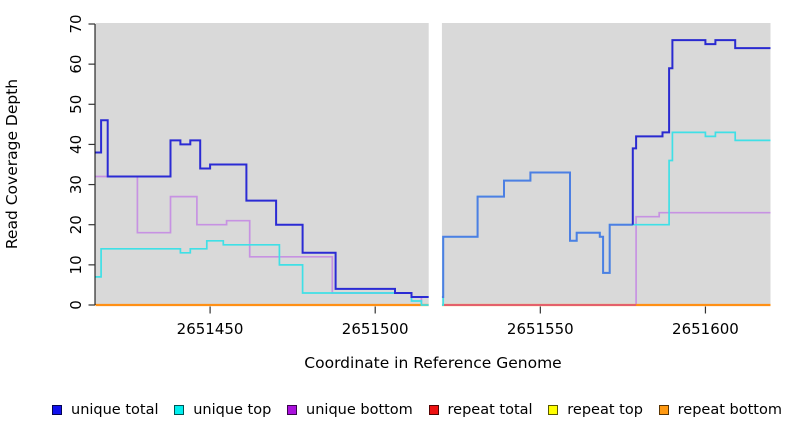 The height and width of the screenshot is (432, 792). What do you see at coordinates (76, 104) in the screenshot?
I see `y-tick-label: 50` at bounding box center [76, 104].